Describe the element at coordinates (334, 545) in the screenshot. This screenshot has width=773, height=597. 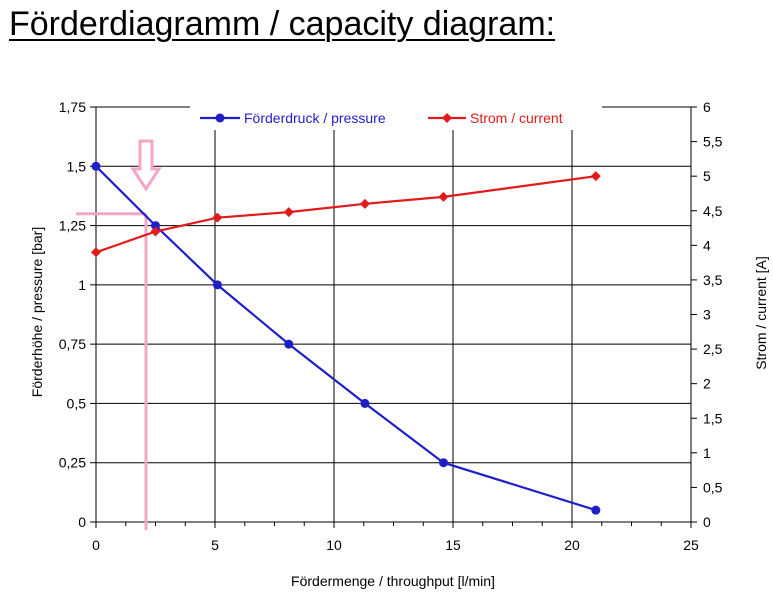
I see `x-tick-label: 10` at that location.